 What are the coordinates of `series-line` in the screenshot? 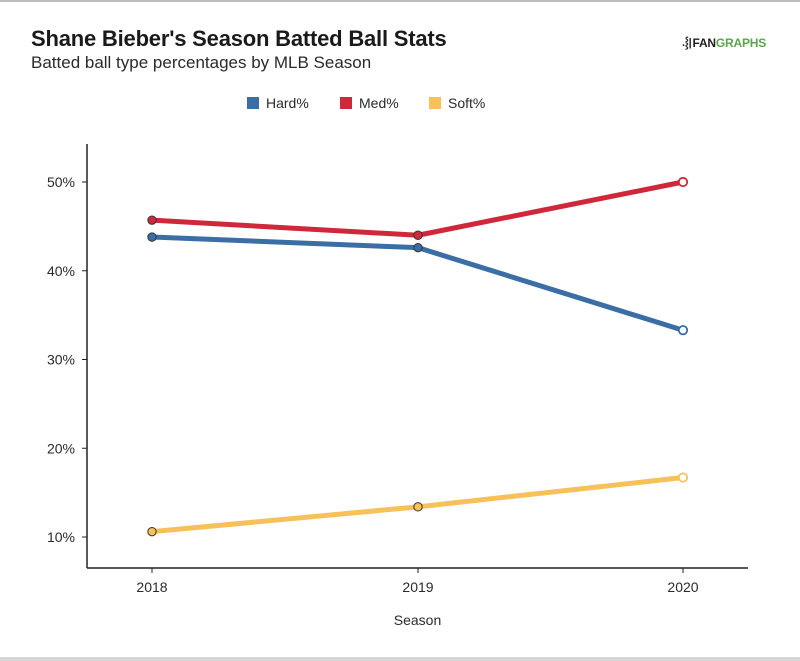 It's located at (417, 208).